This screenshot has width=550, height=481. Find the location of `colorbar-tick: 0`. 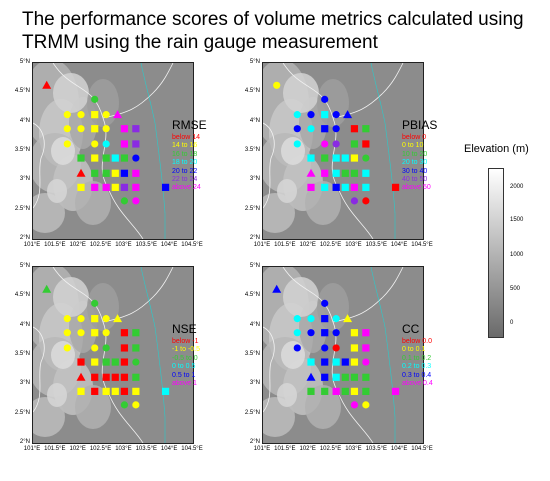

colorbar-tick: 0 is located at coordinates (512, 323).